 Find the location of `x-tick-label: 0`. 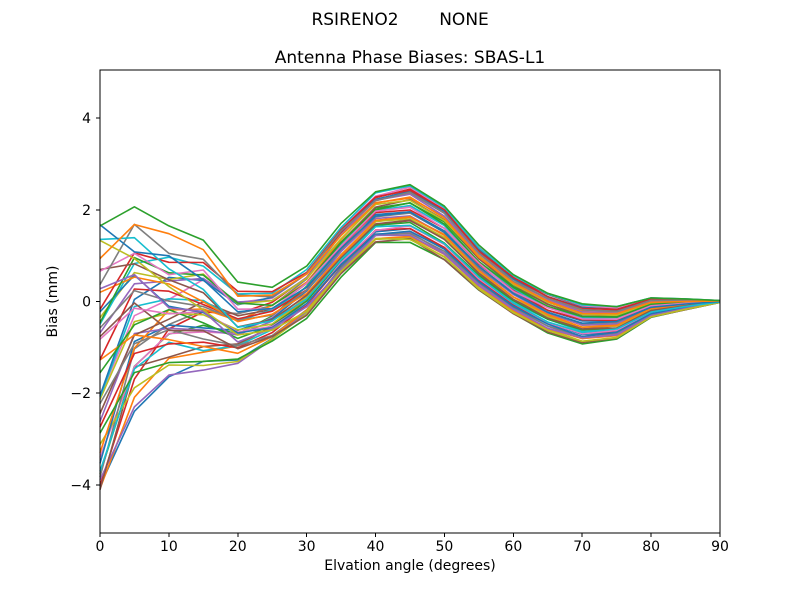

x-tick-label: 0 is located at coordinates (100, 547).